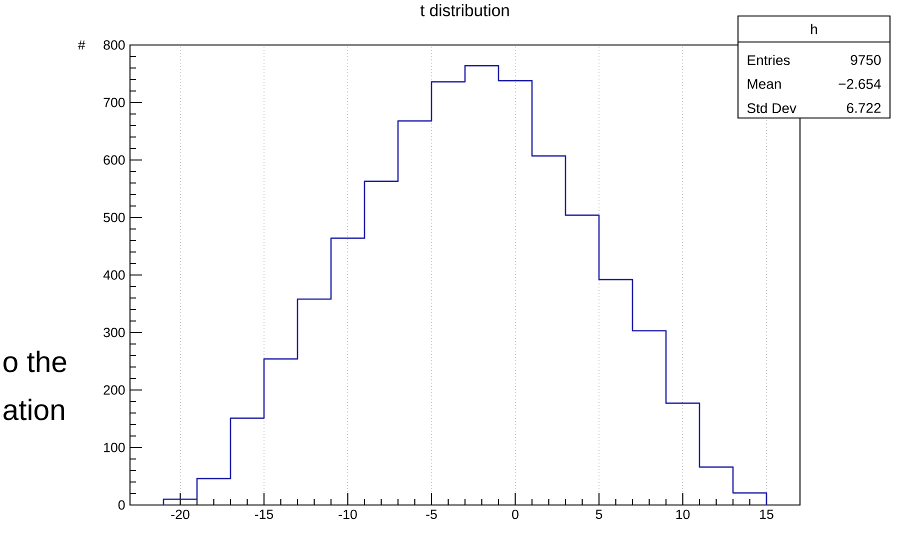 Image resolution: width=897 pixels, height=546 pixels. I want to click on x-tick-label: 0, so click(515, 515).